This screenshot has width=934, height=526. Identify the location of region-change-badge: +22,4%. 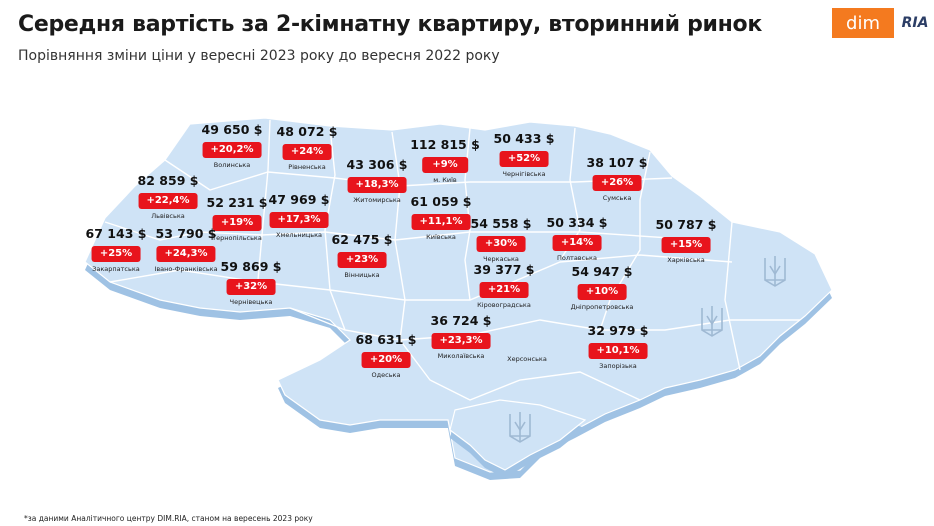
(168, 201).